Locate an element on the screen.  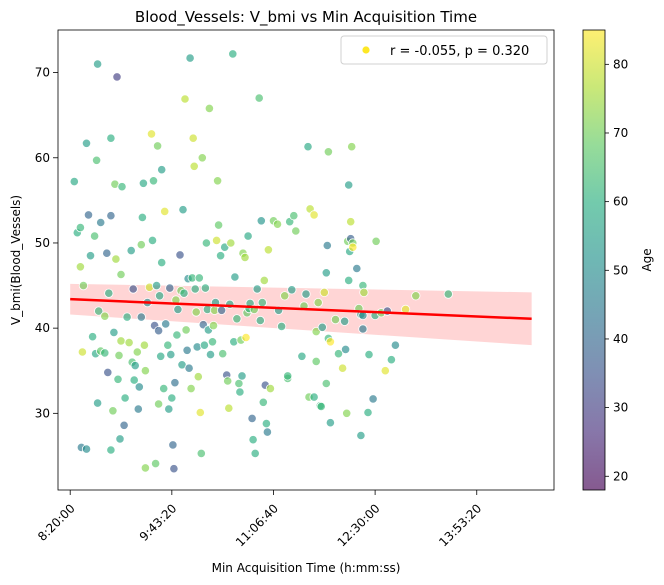
colorbar-frame is located at coordinates (594, 260).